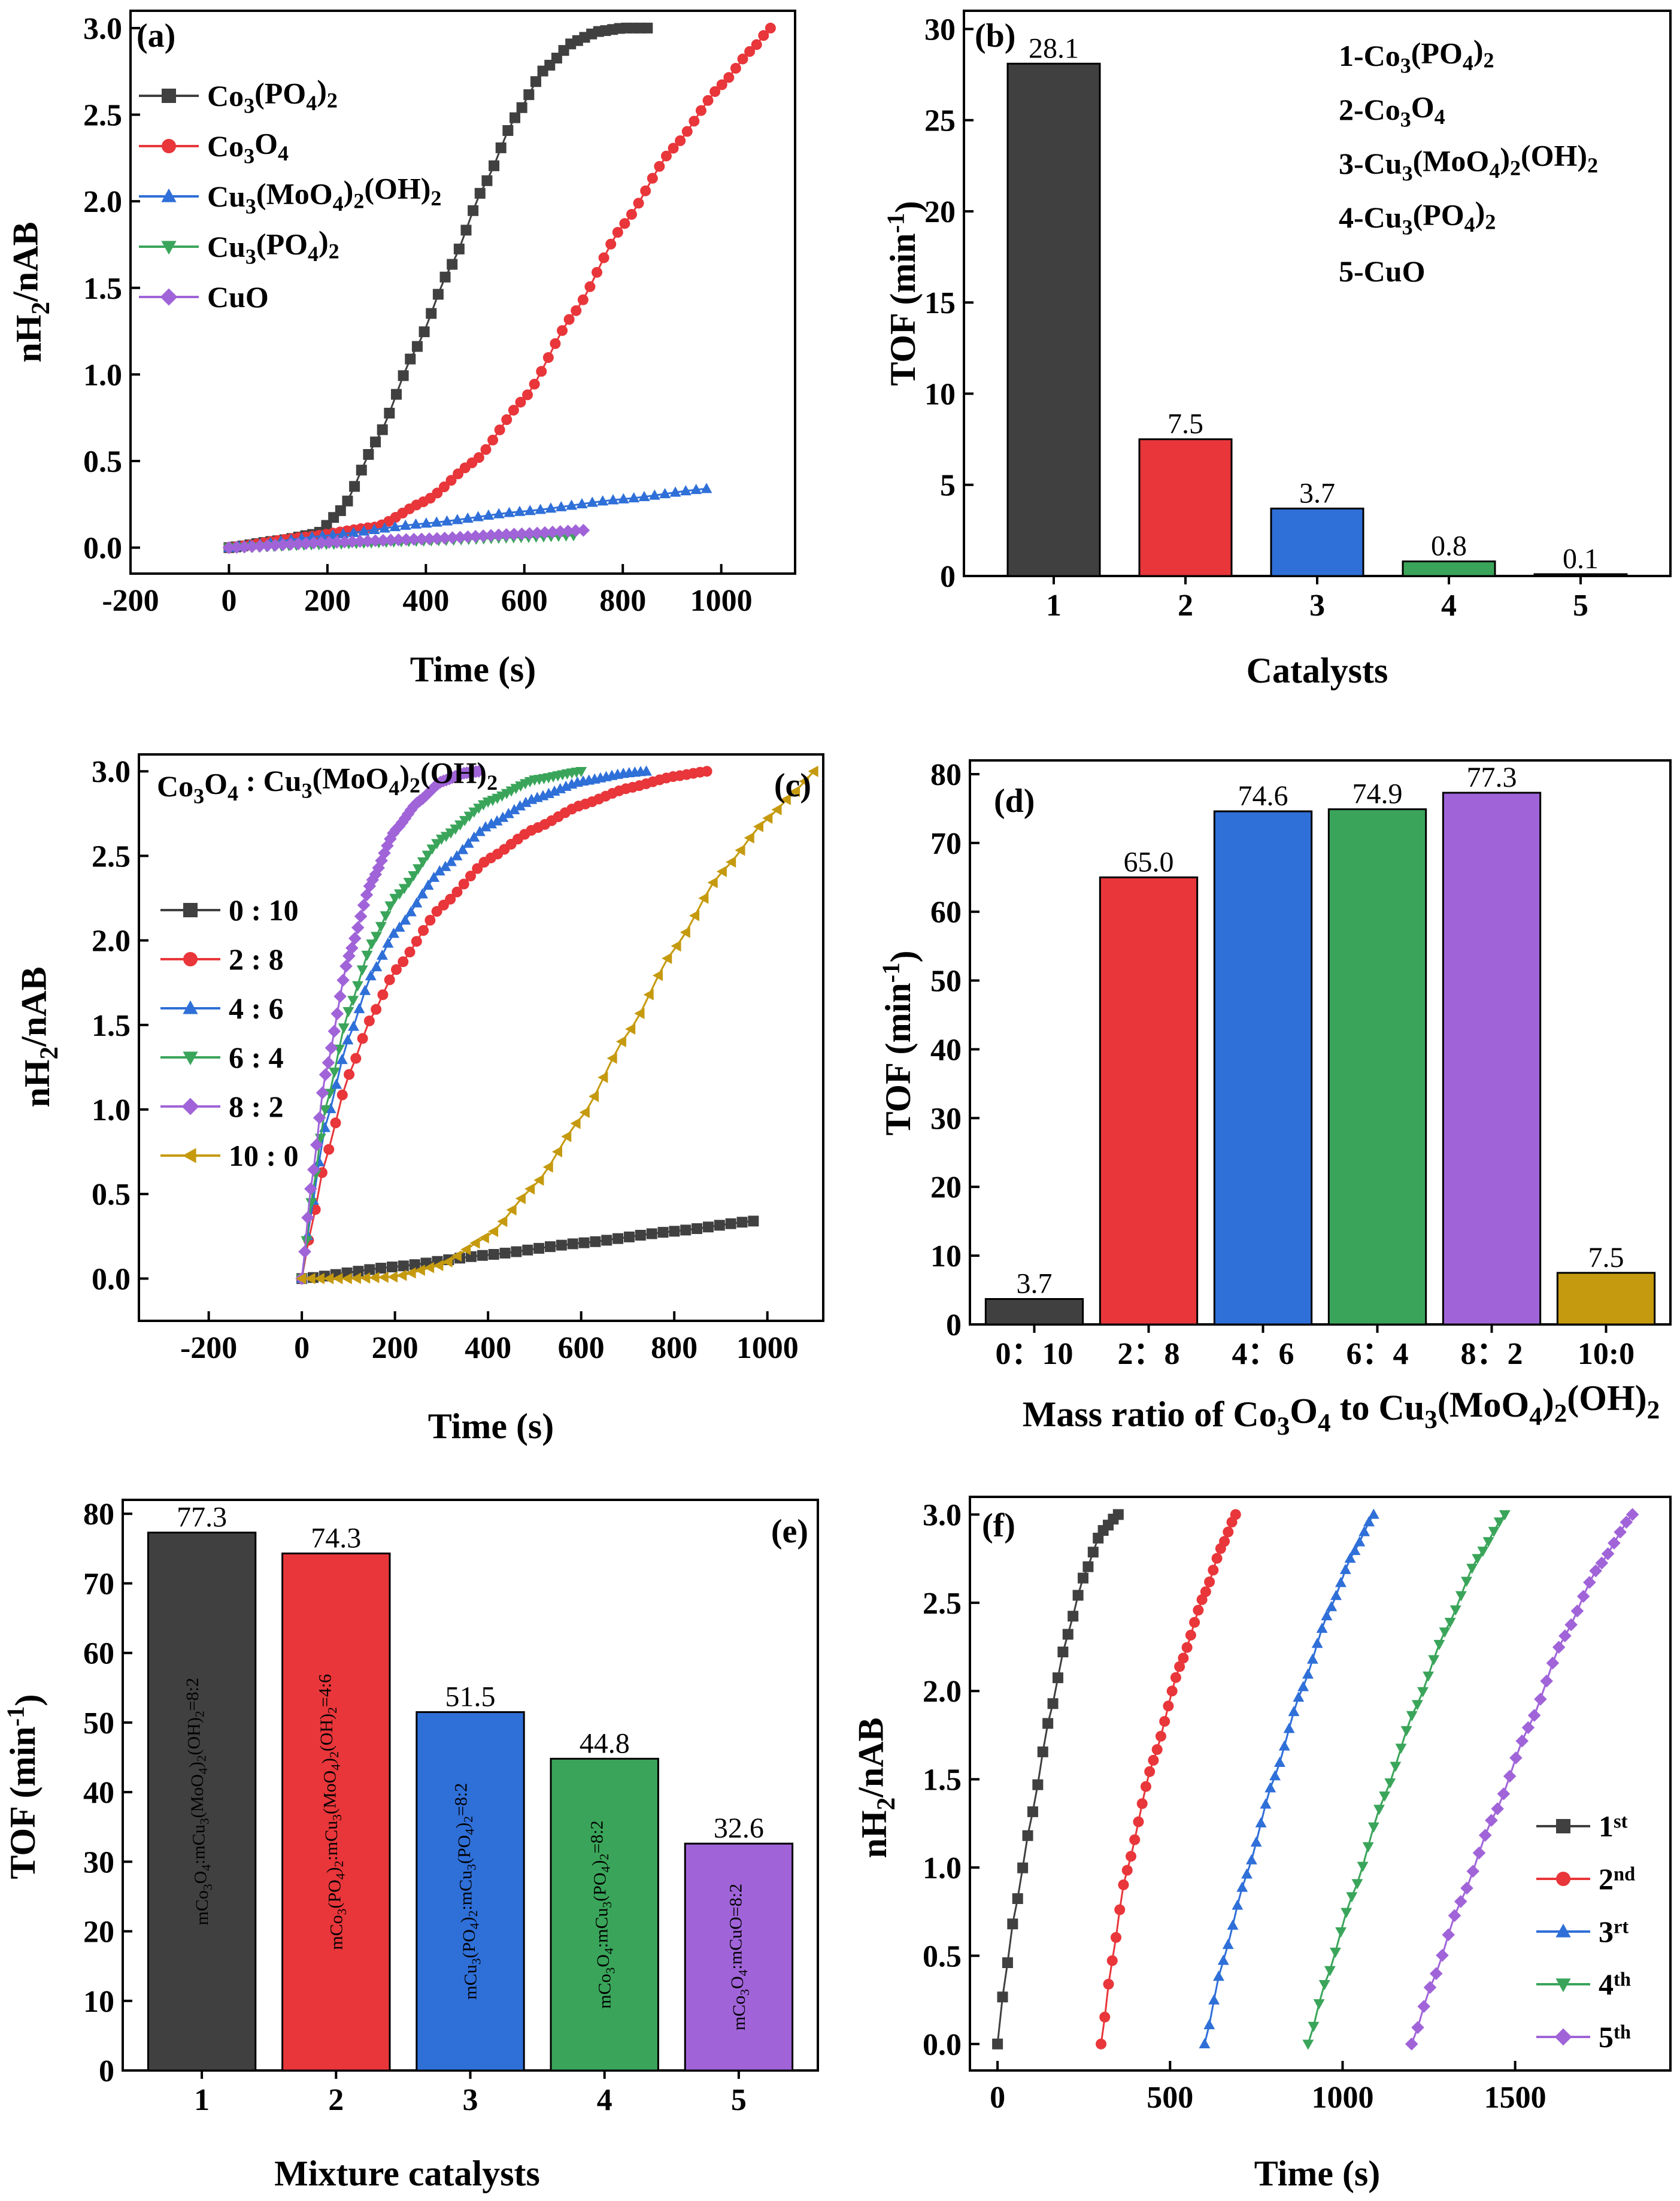  I want to click on panel-d-bar-value-label: 74.9, so click(1378, 794).